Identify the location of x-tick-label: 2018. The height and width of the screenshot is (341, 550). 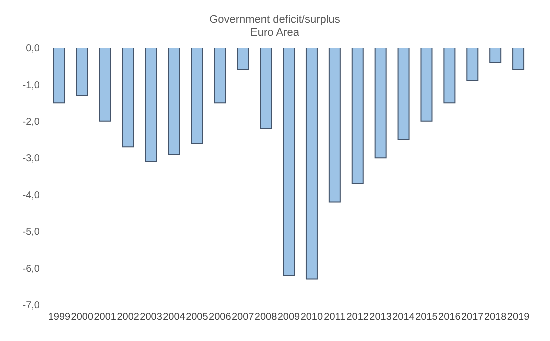
(496, 318).